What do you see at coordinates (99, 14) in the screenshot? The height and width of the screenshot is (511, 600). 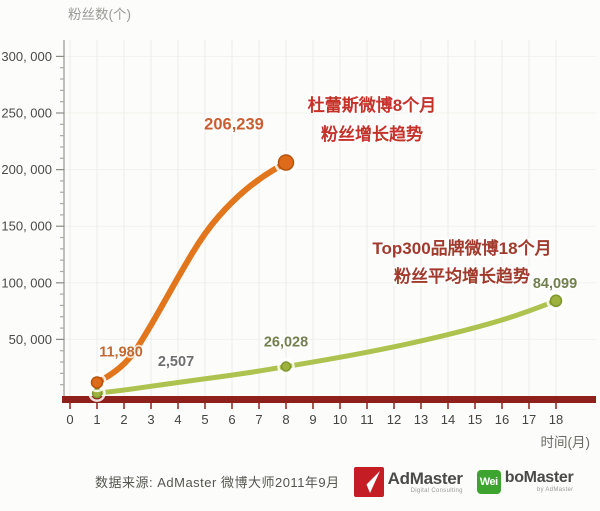 I see `y-axis-title: 粉丝数(个)` at bounding box center [99, 14].